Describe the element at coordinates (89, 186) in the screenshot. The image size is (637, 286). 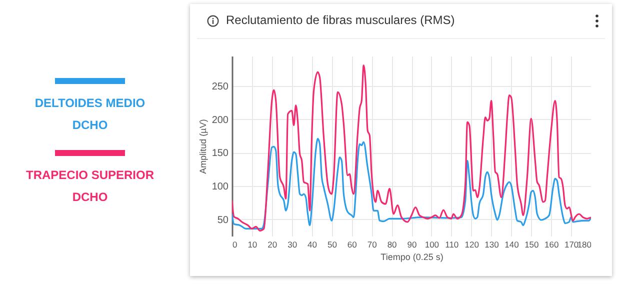
I see `text: TRAPECIO SUPERIOR DCHO` at that location.